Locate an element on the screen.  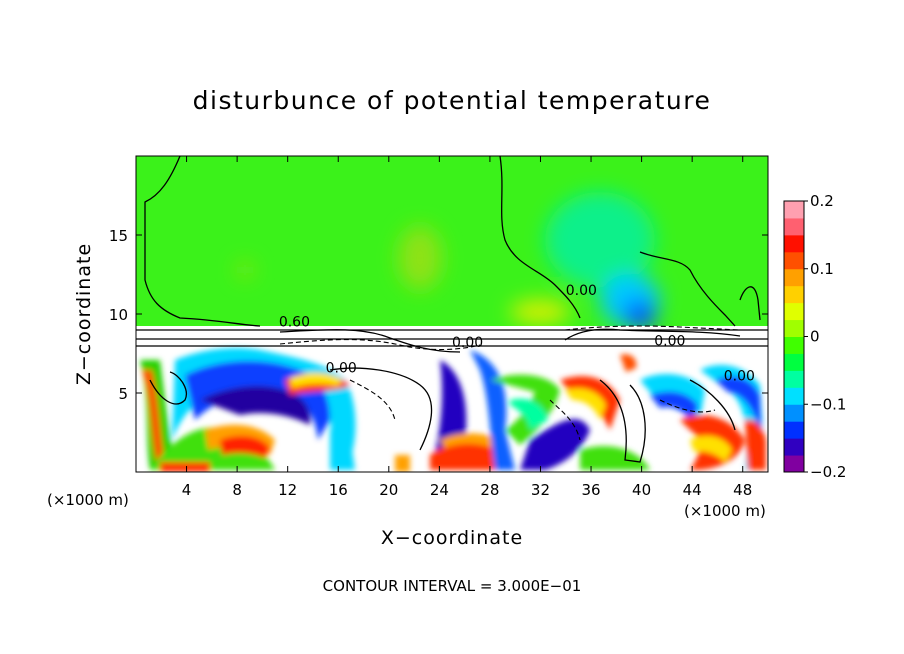
colorbar: 0.2 0.1 0 −0.1 −0.2 is located at coordinates (814, 336).